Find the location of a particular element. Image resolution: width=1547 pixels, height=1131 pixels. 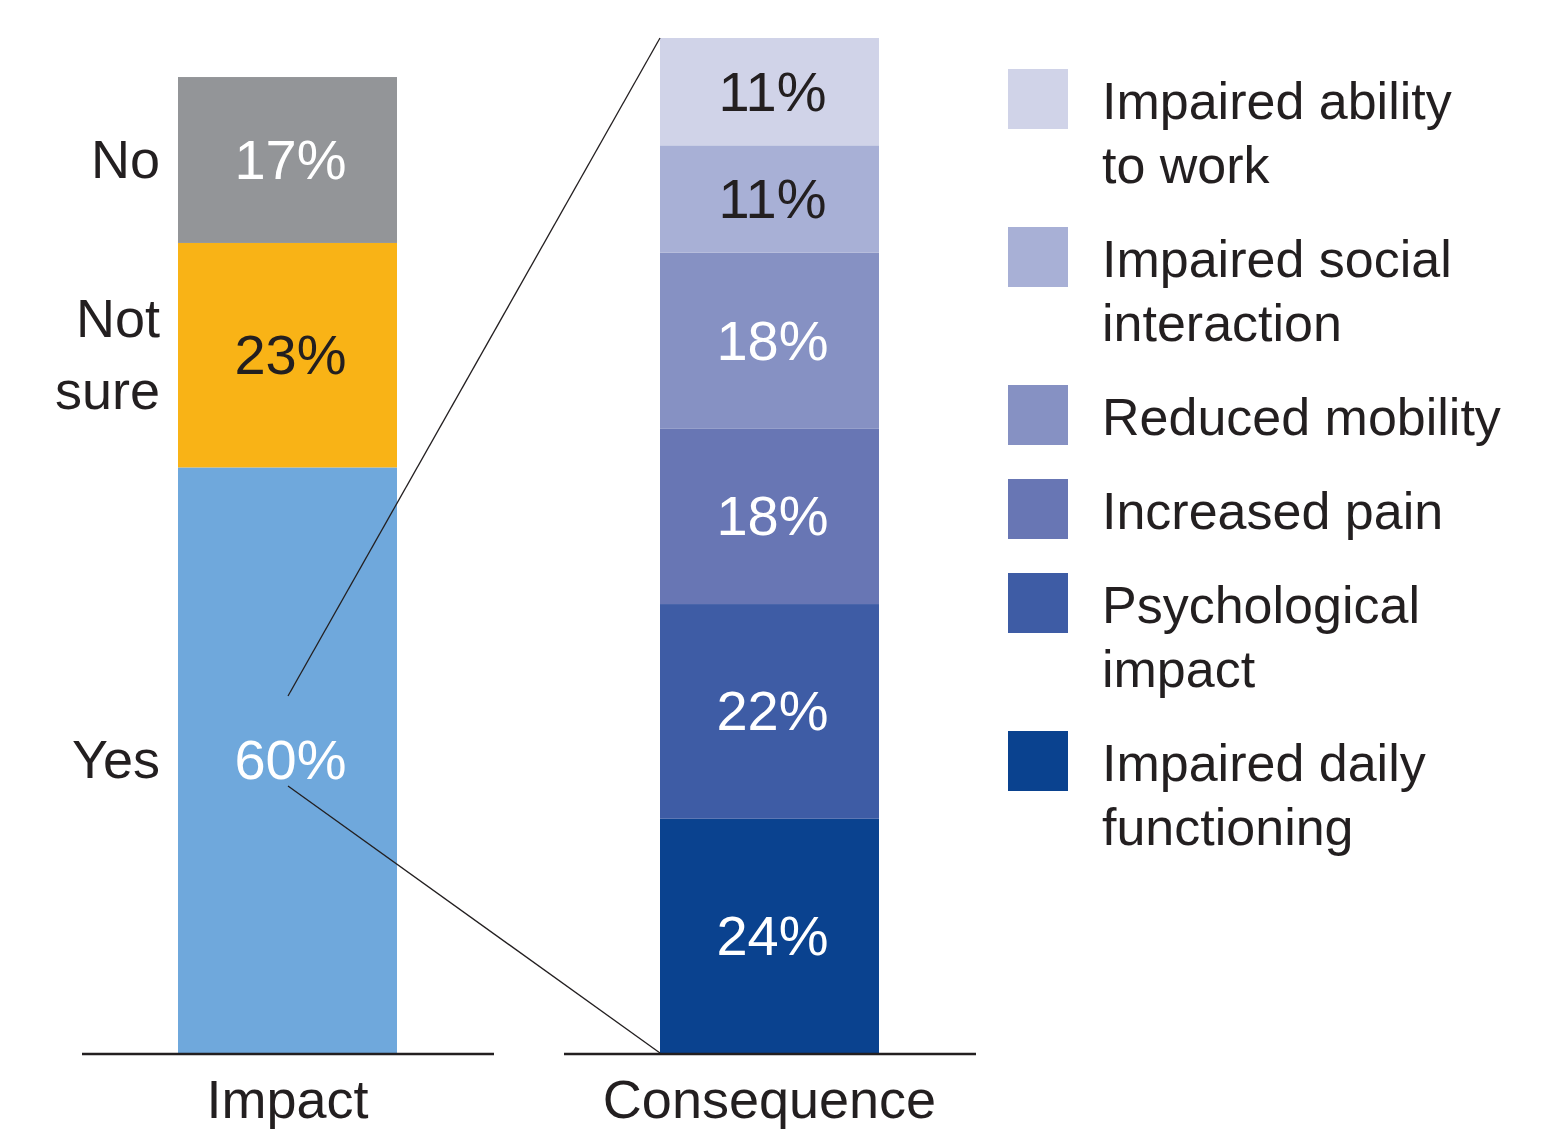

series-label: Not sure is located at coordinates (107, 354).